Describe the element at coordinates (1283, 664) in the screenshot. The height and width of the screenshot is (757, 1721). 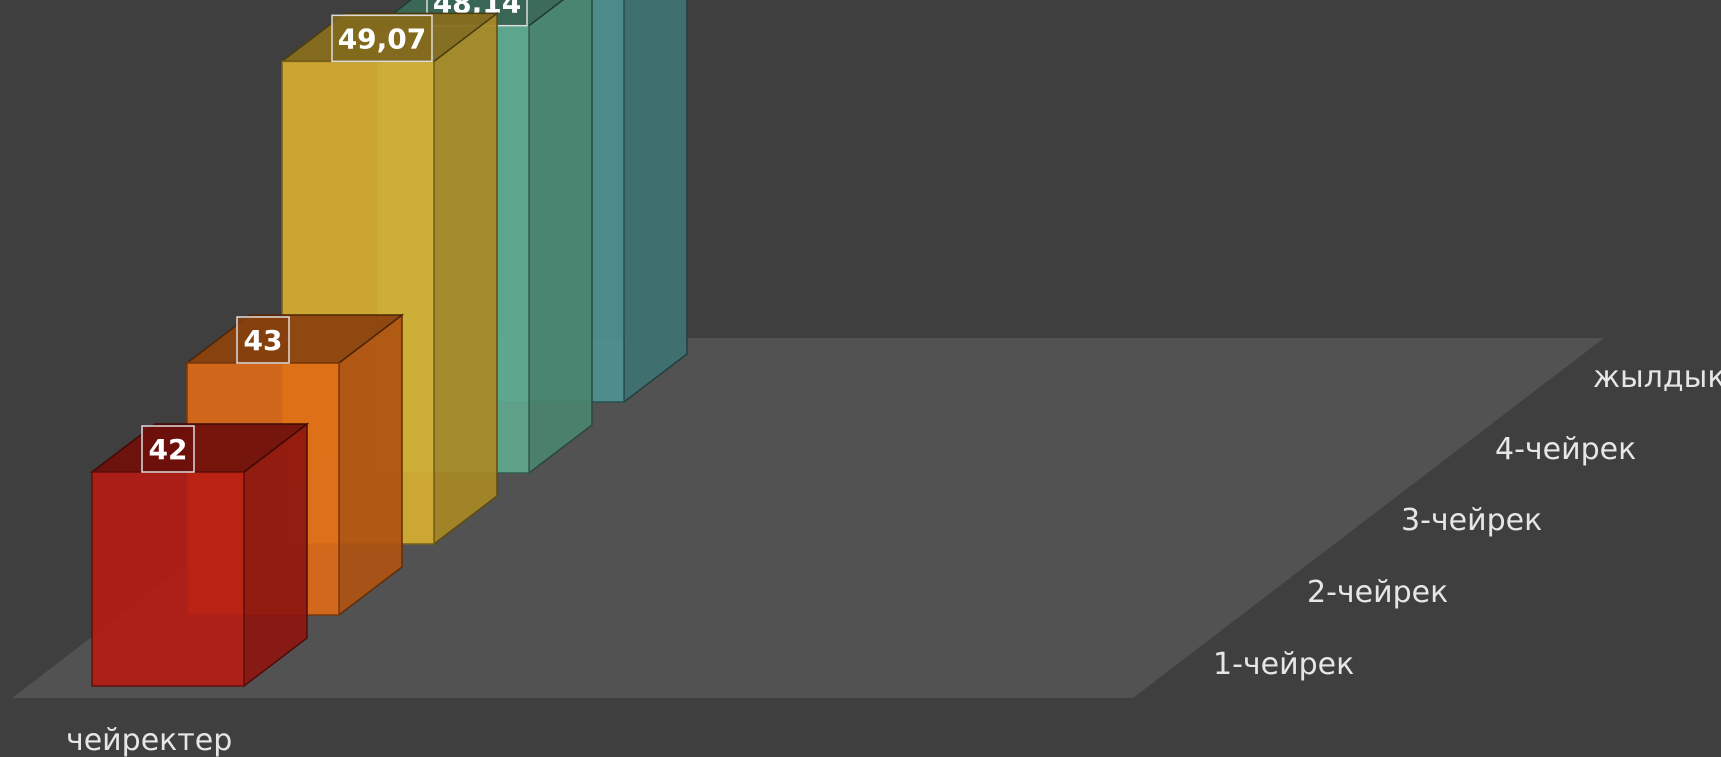
I see `category-label-1: 1-чейрек` at that location.